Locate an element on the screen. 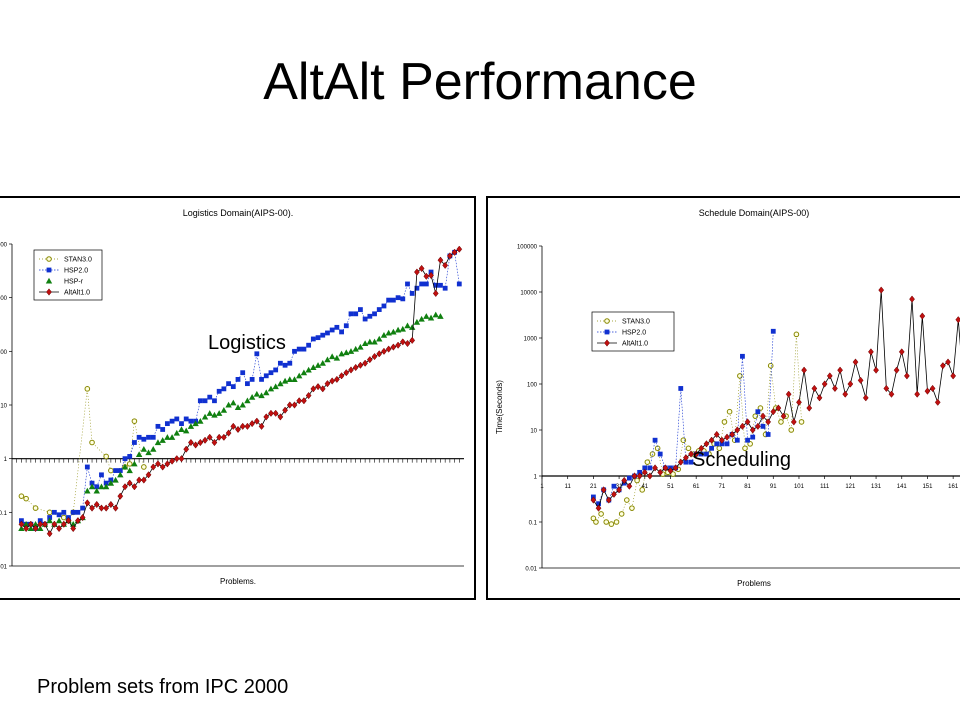  x-axis-label: Problems is located at coordinates (754, 583).